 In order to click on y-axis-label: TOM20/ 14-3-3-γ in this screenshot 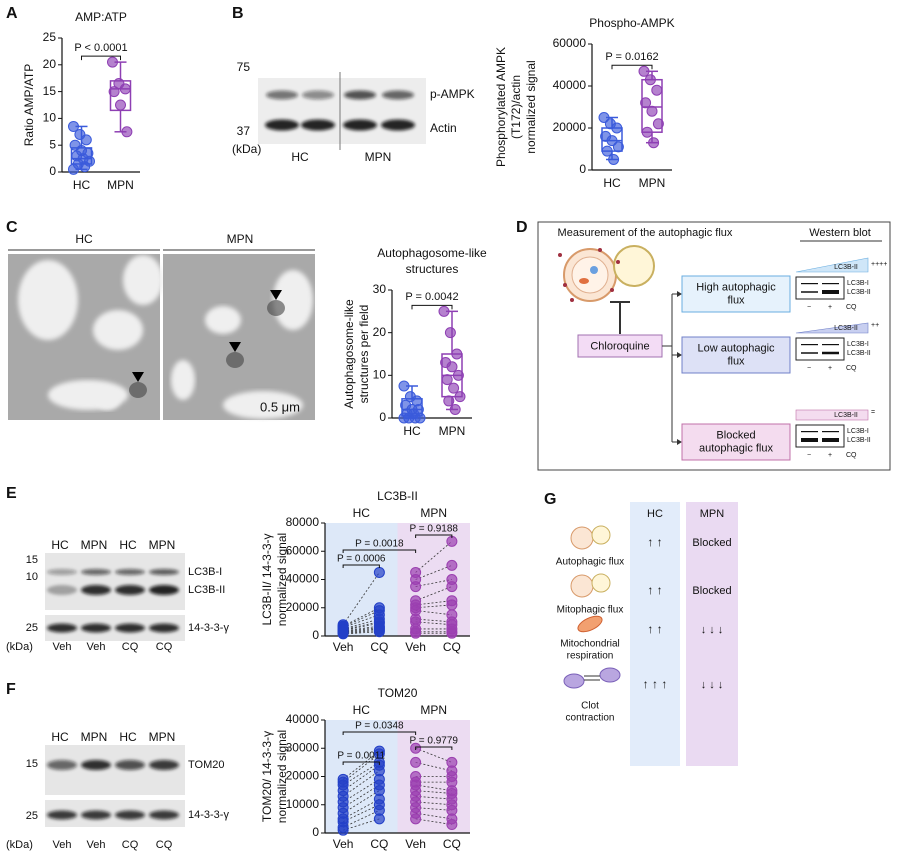, I will do `click(267, 776)`.